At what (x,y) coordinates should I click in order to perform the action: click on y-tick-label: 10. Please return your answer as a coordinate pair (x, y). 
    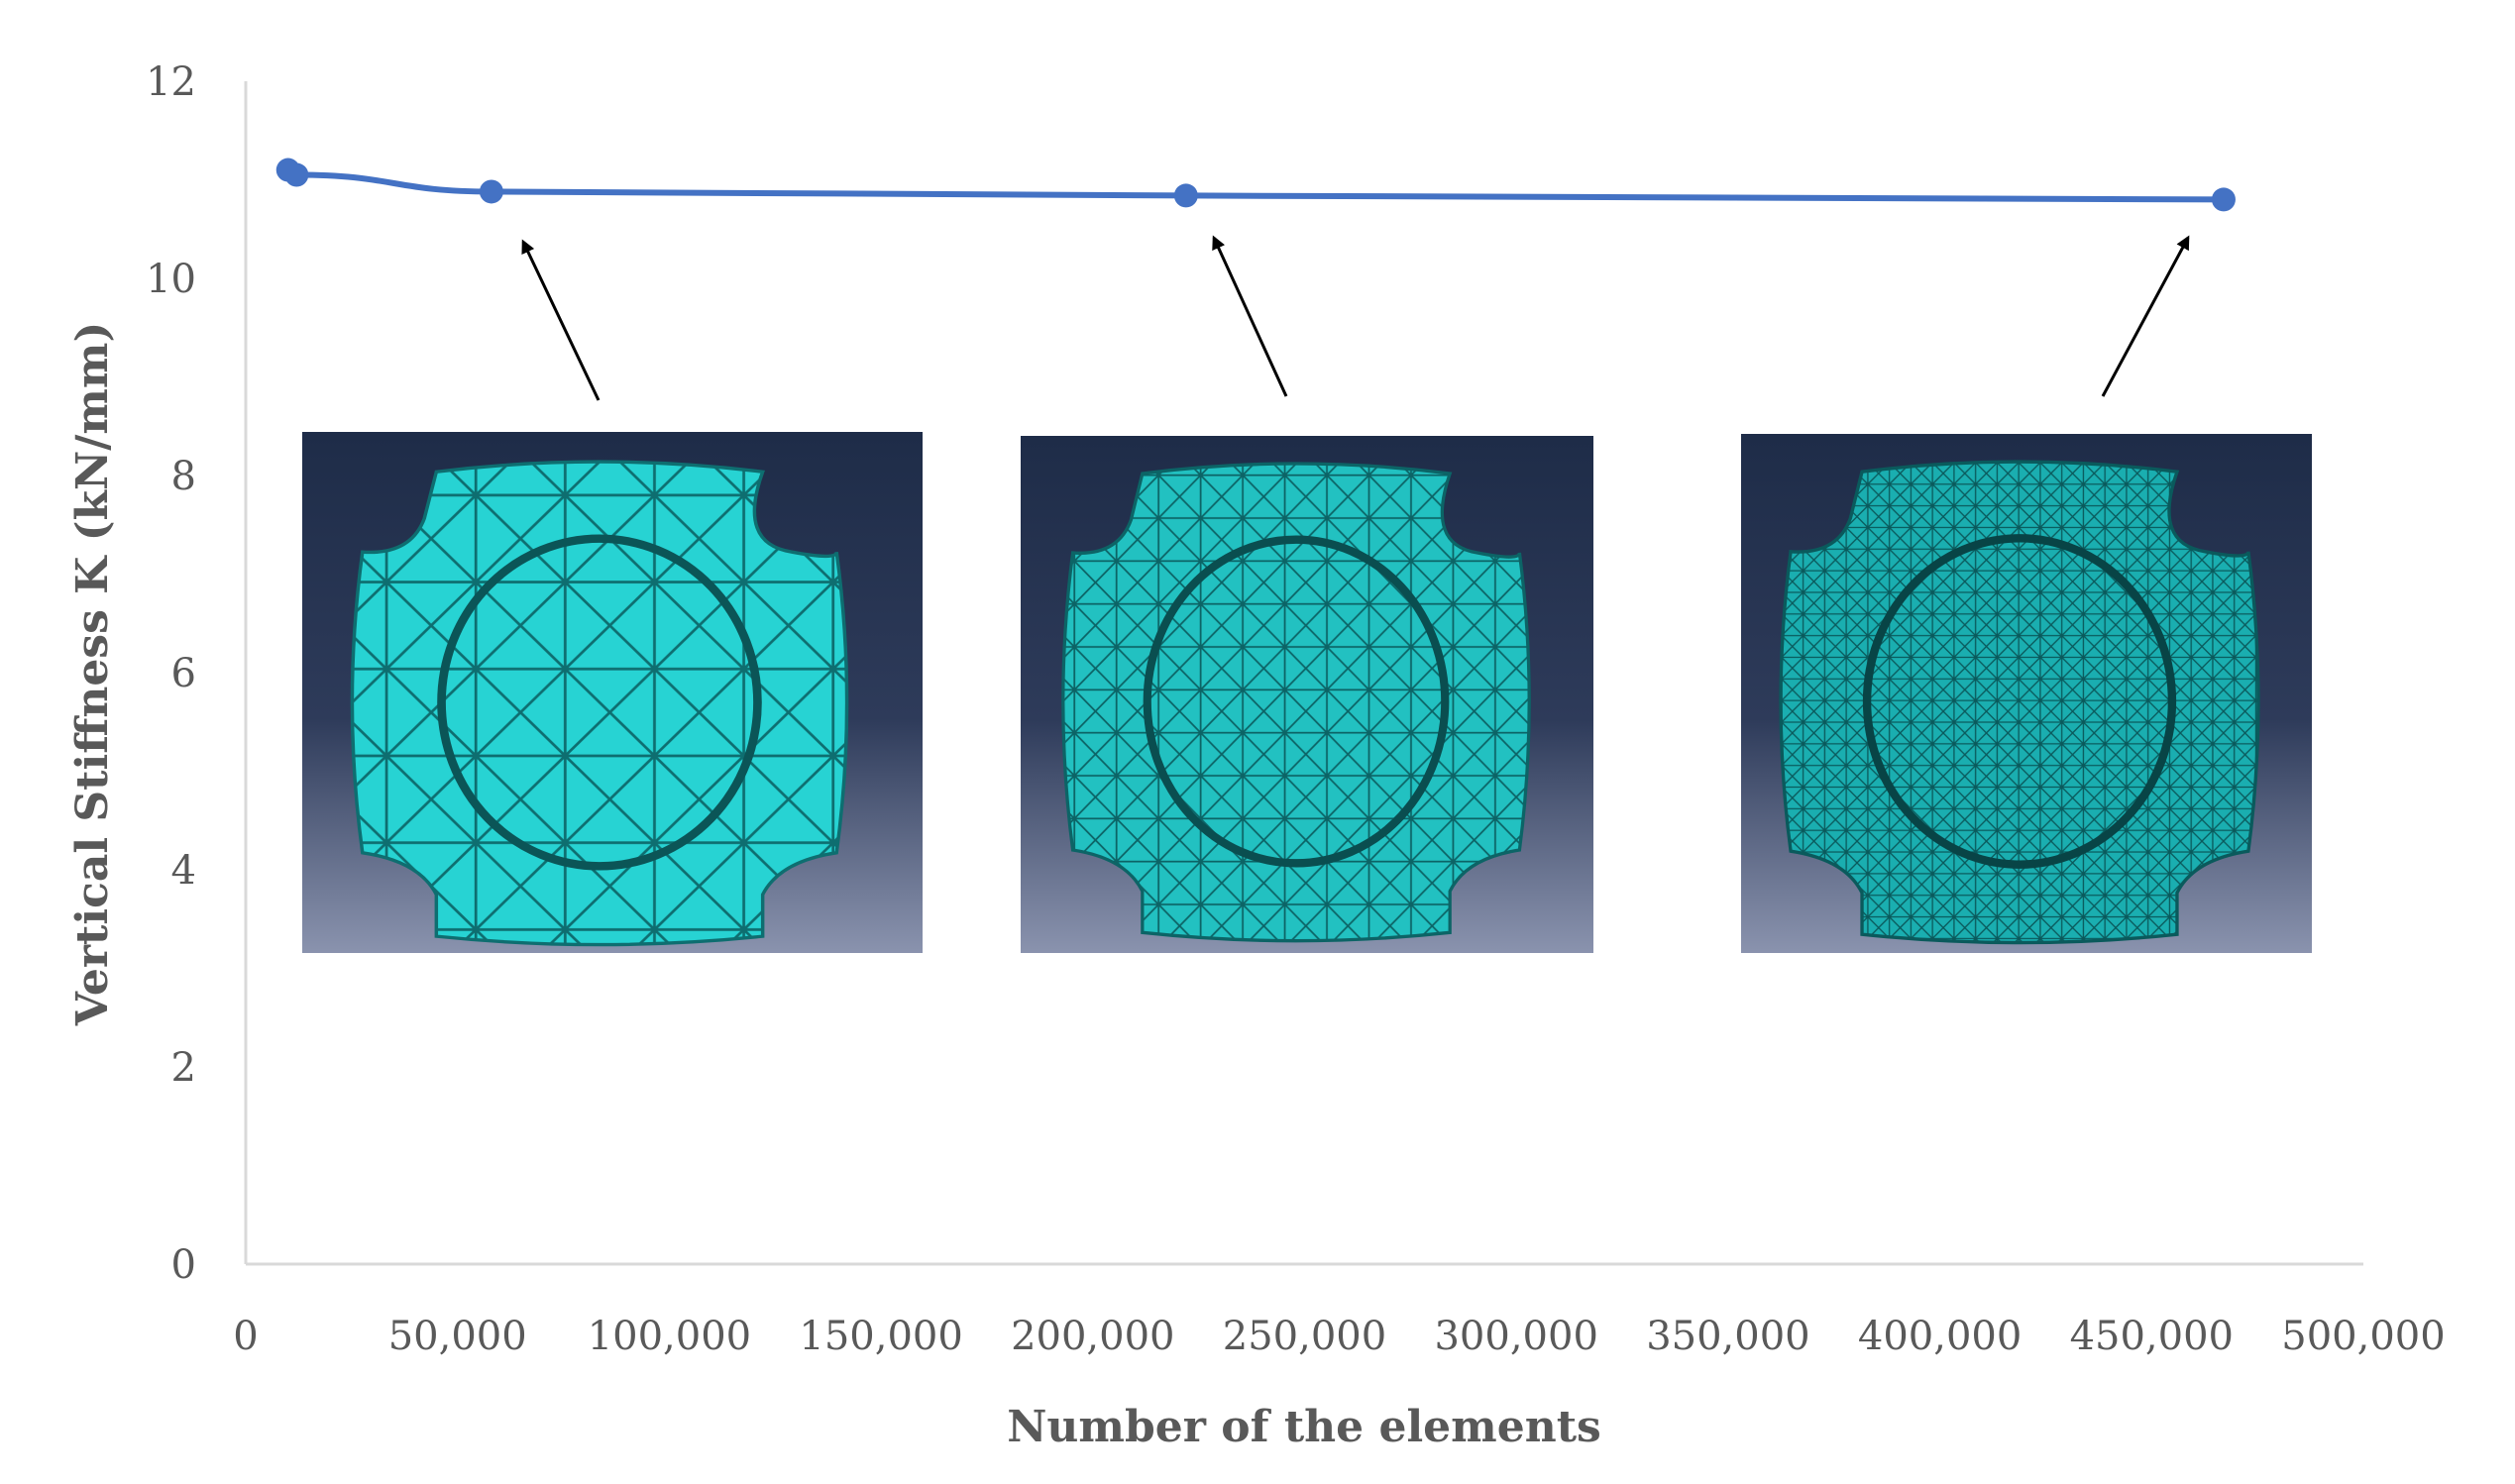
    Looking at the image, I should click on (171, 279).